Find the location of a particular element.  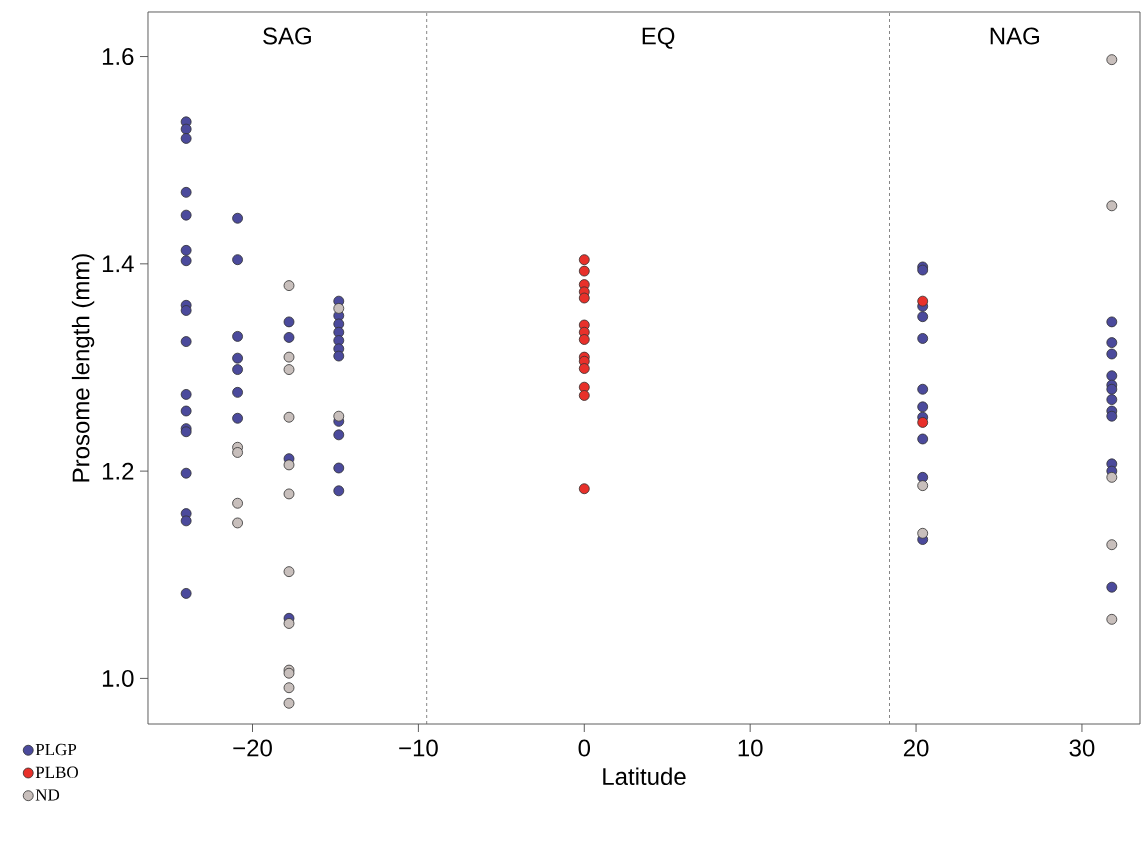

y-axis-title: Prosome length (mm) is located at coordinates (83, 368).